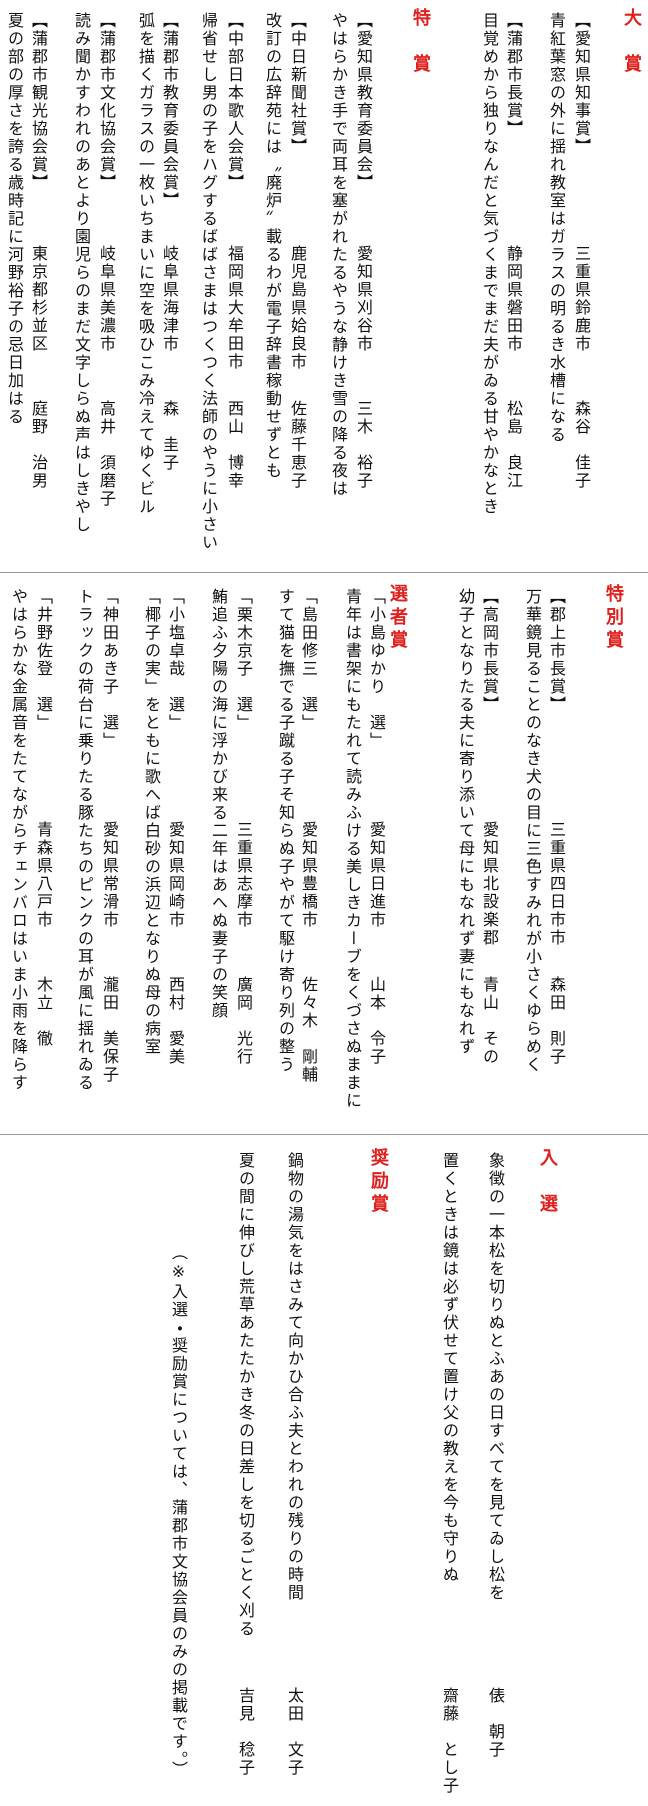  What do you see at coordinates (449, 1368) in the screenshot?
I see `poem: 置くときは鏡は必ず伏せて置け父の教えを今も守りぬ` at bounding box center [449, 1368].